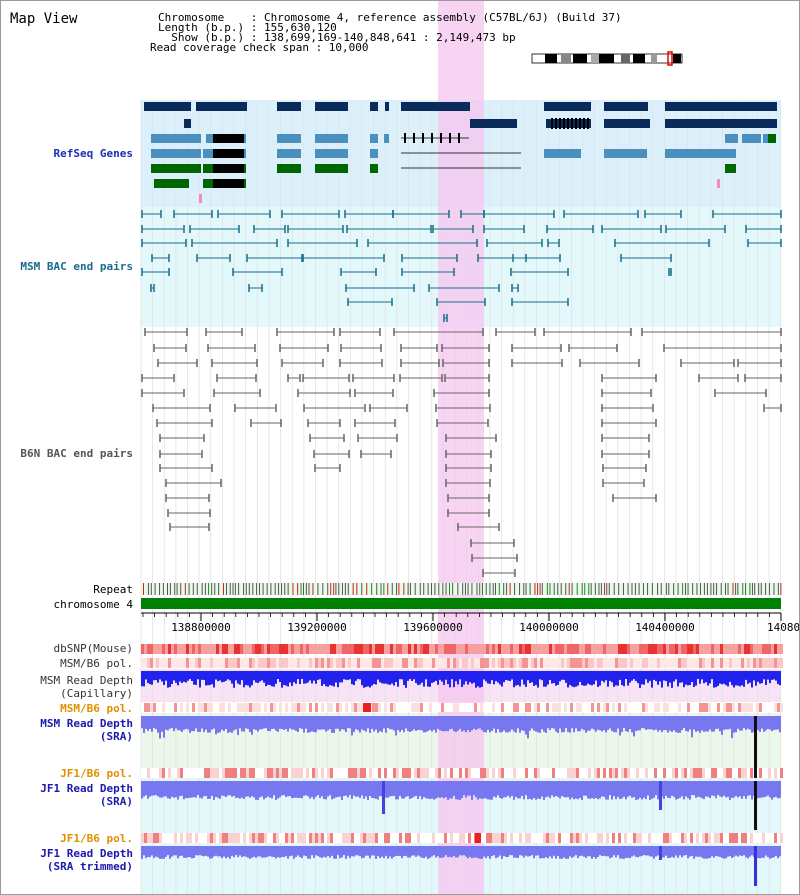 The image size is (800, 895). I want to click on depth-dip, so click(660, 795).